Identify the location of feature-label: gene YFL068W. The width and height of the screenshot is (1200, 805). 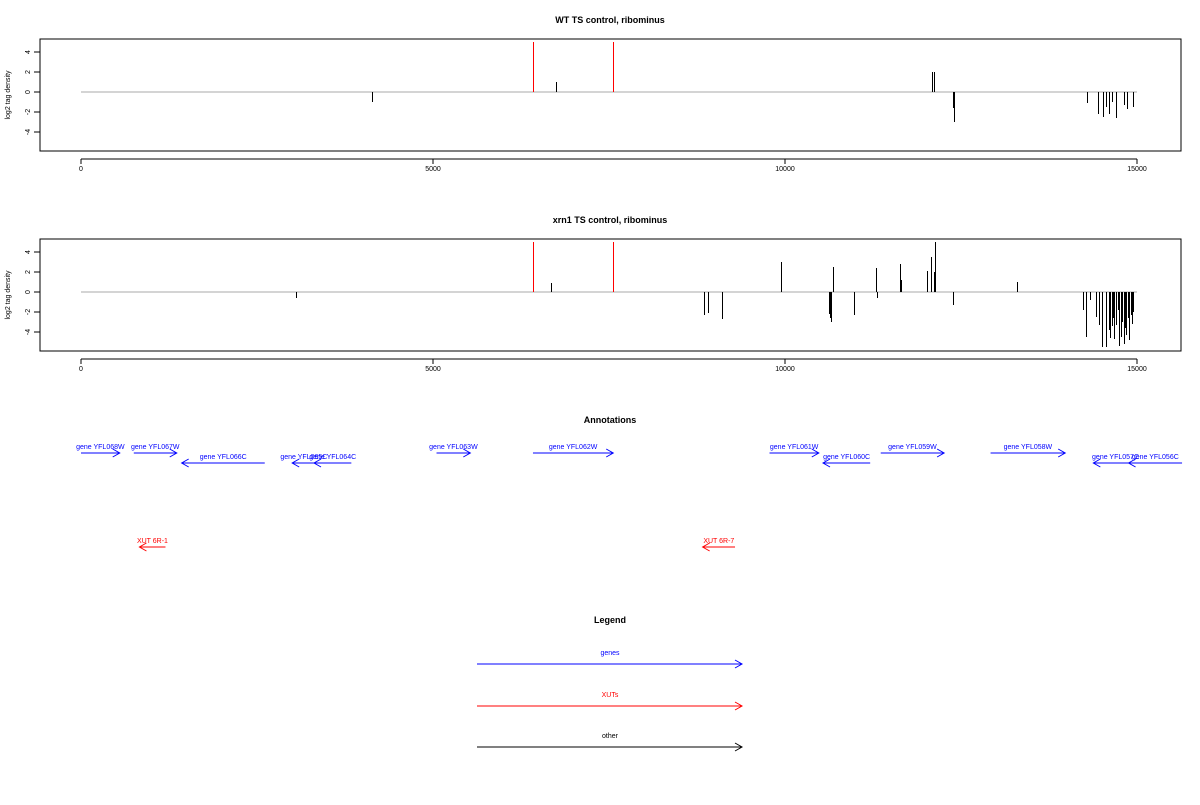
(100, 447).